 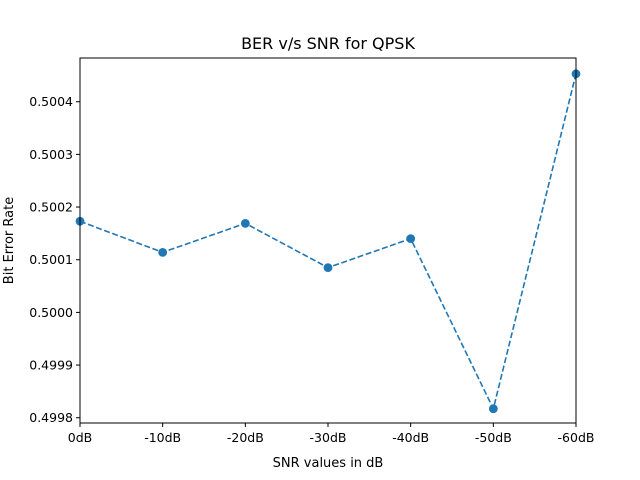 I want to click on x-tick-label: -60dB, so click(x=576, y=437).